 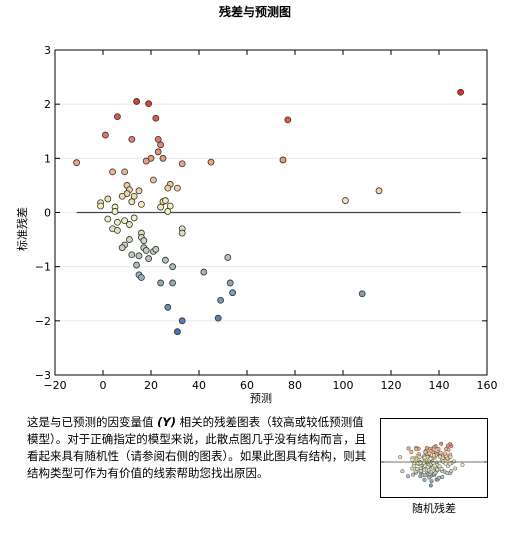 I want to click on description-part1: 这是与已预测的因变量值, so click(x=92, y=422).